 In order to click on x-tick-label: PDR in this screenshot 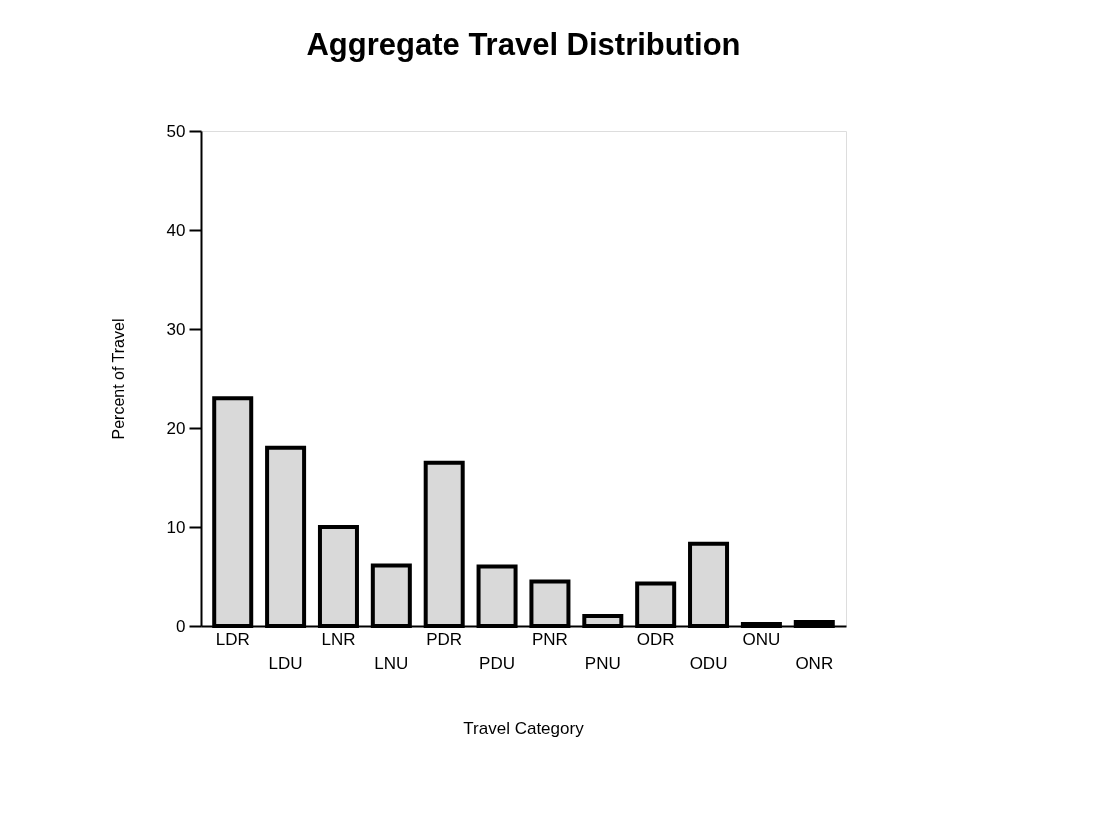, I will do `click(444, 639)`.